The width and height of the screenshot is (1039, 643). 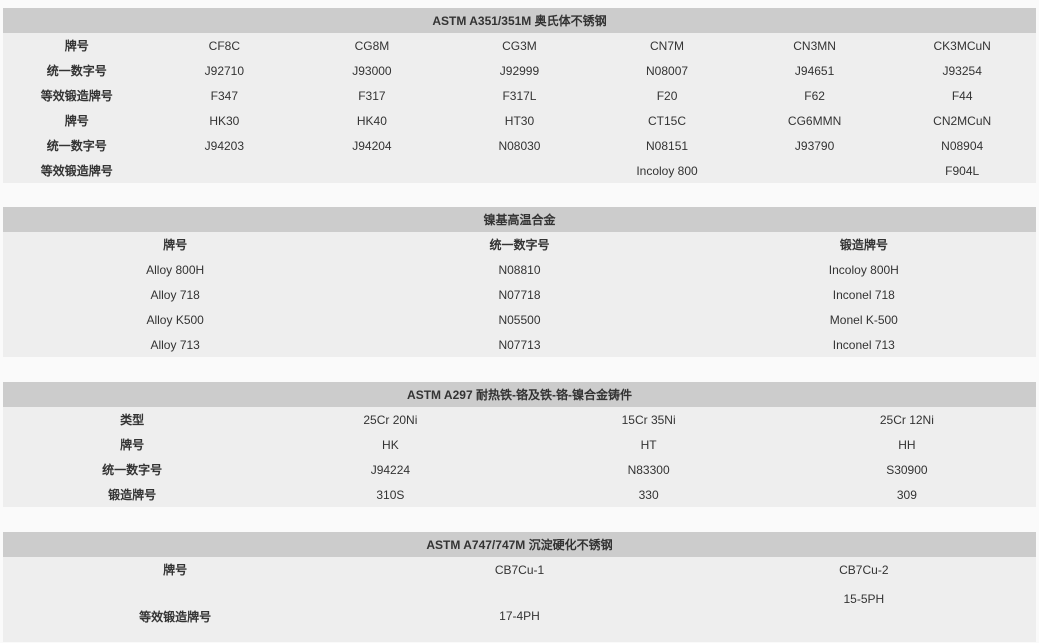 I want to click on table-row: 牌号 CF8C CG8M CG3M CN7M CN3MN CK3MCuN, so click(x=519, y=45).